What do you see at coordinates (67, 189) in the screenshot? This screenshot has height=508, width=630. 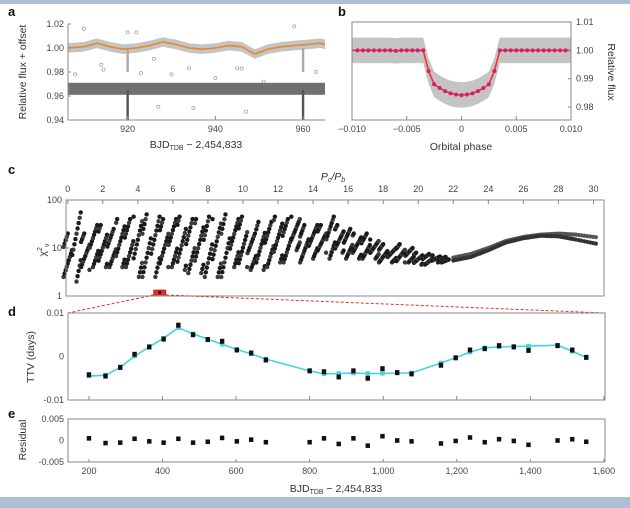 I see `top-x-tick-label: 0` at bounding box center [67, 189].